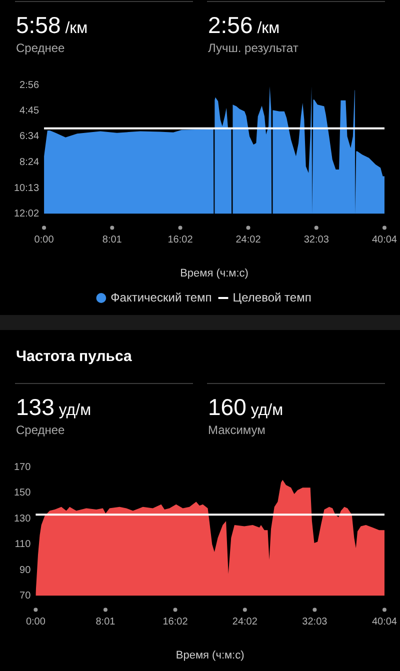  What do you see at coordinates (30, 162) in the screenshot?
I see `y-tick-label: 8:24` at bounding box center [30, 162].